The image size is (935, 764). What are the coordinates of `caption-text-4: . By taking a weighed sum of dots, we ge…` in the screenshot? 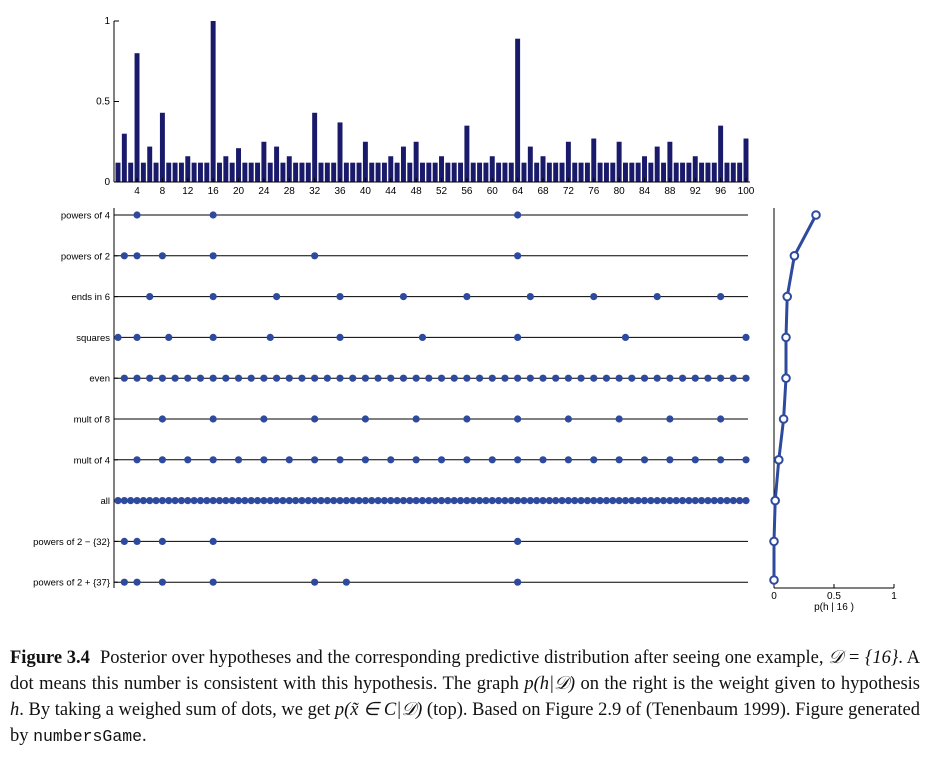 It's located at (177, 710).